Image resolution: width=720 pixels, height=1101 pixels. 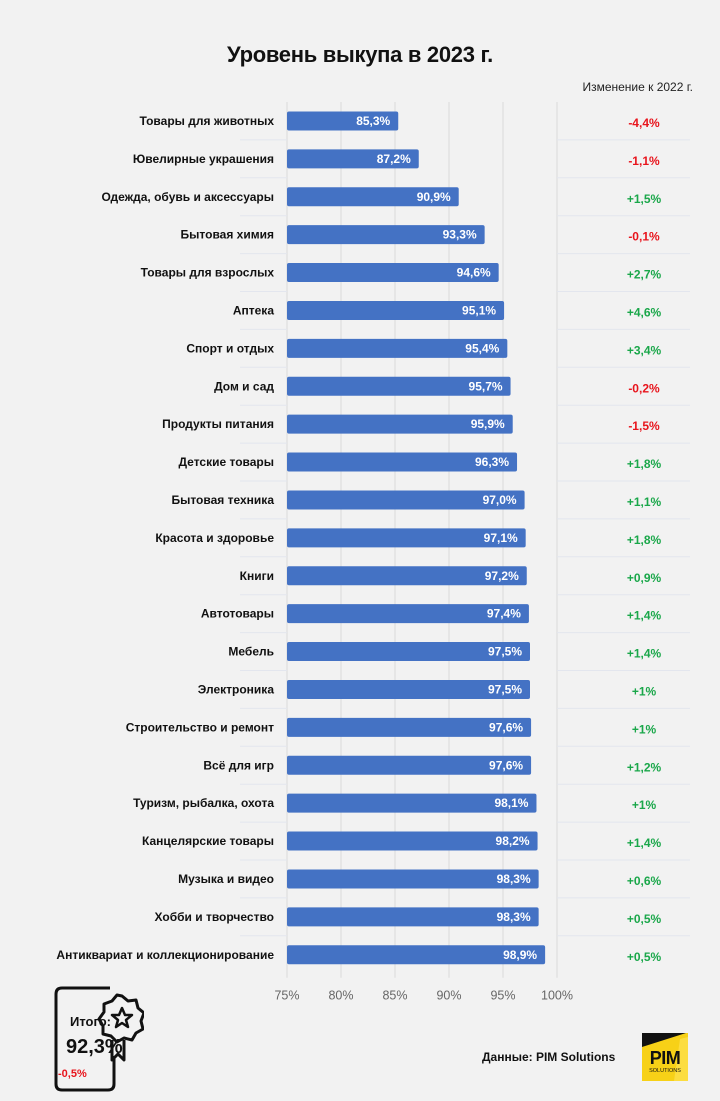 I want to click on logo-subtext: SOLUTIONS, so click(x=665, y=1071).